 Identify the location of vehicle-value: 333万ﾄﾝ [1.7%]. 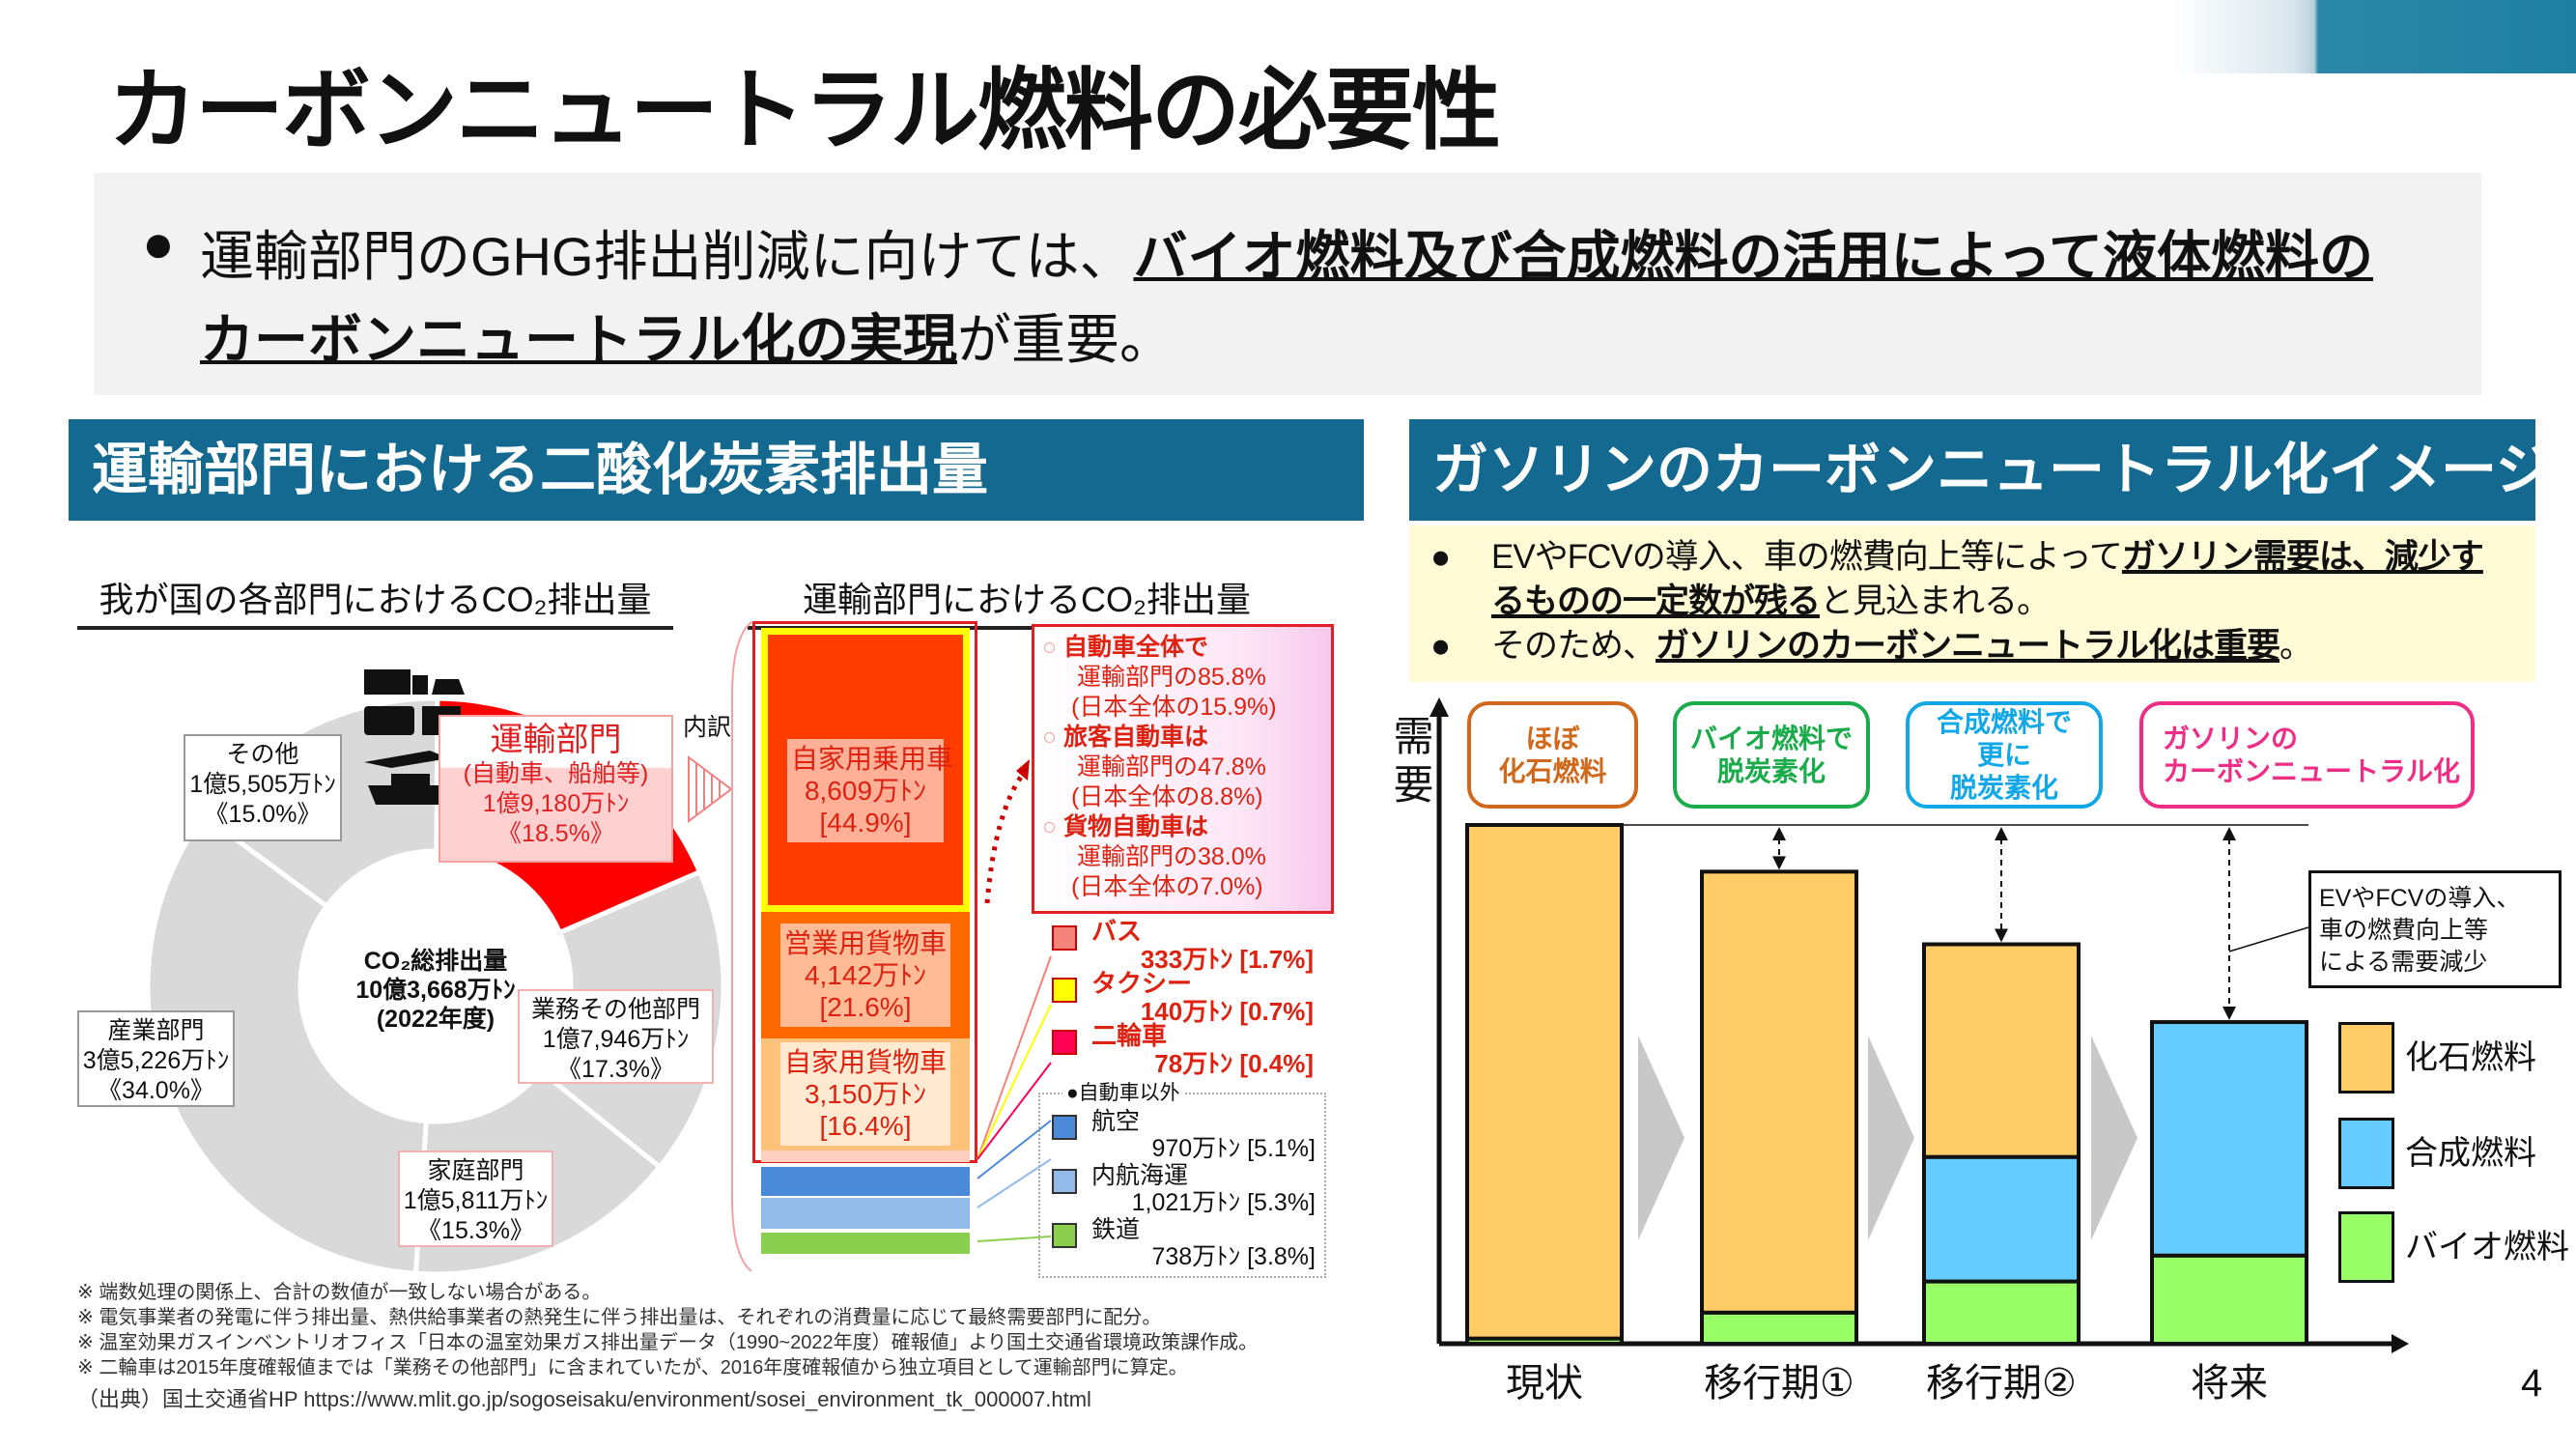
(1227, 959).